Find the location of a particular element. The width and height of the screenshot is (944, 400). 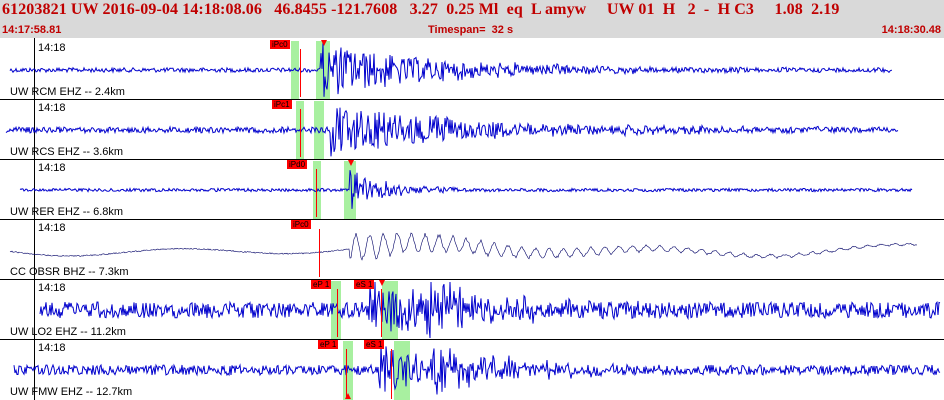

station-label: UW RCS EHZ -- 3.6km is located at coordinates (67, 152).